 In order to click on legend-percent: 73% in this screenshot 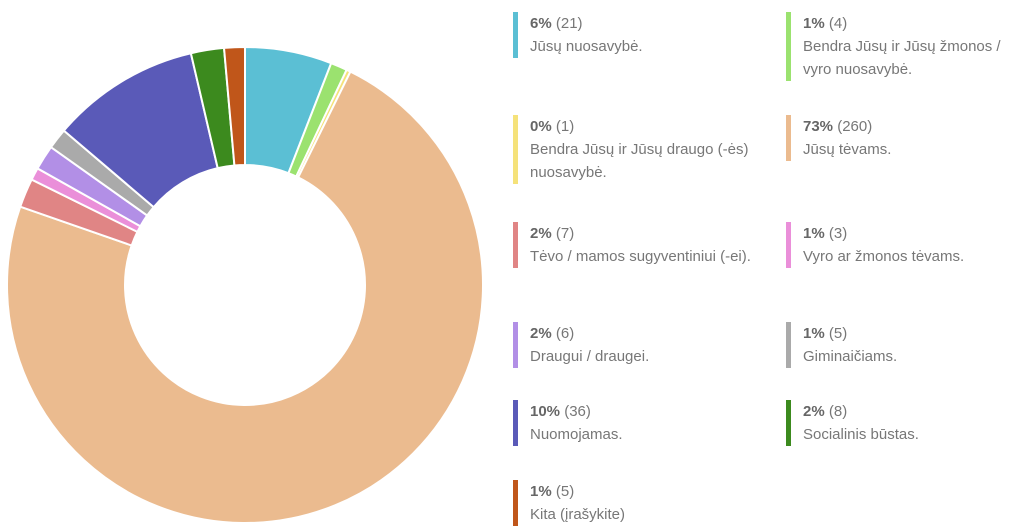, I will do `click(818, 126)`.